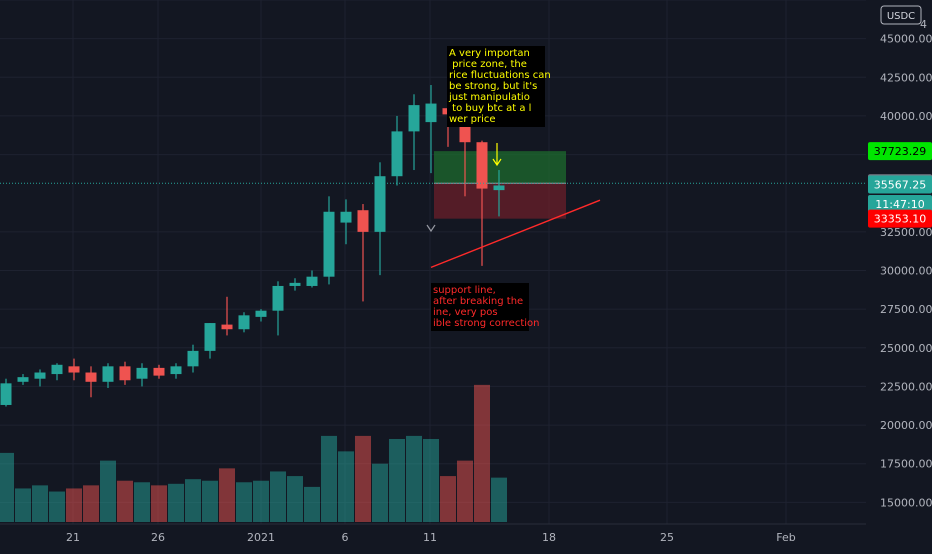 The image size is (932, 554). I want to click on time-tick-label: 25, so click(667, 537).